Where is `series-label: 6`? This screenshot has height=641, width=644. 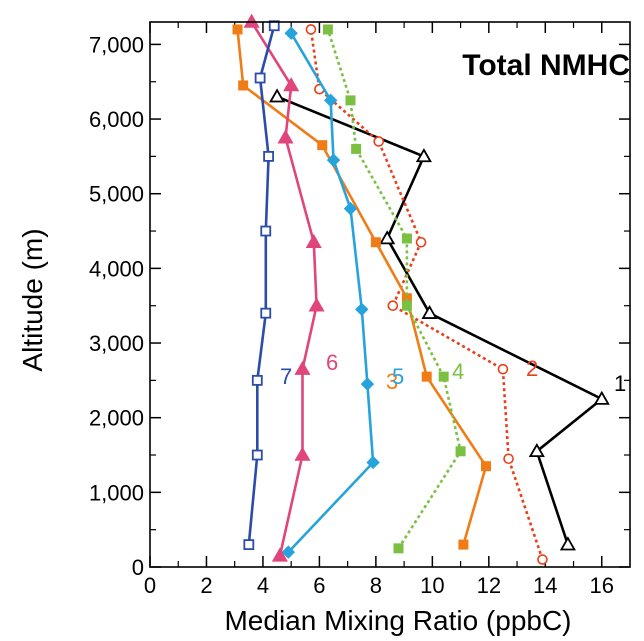
series-label: 6 is located at coordinates (332, 362).